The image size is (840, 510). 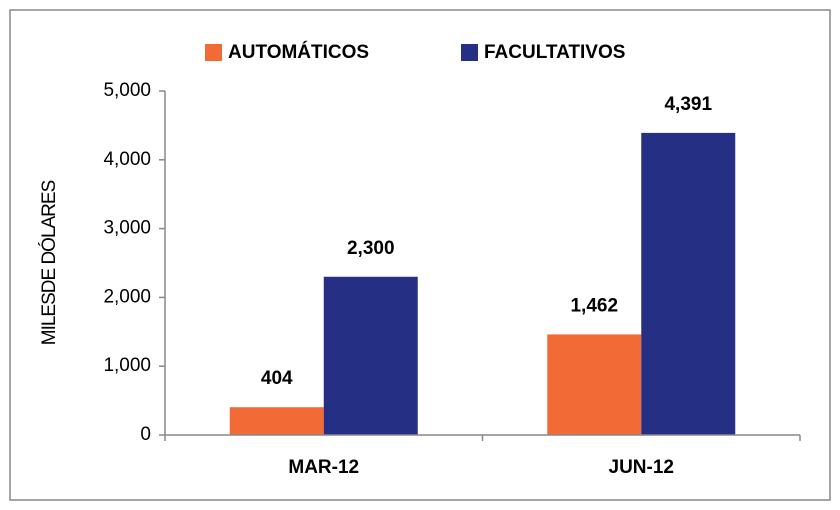 I want to click on data-label: 404, so click(x=277, y=378).